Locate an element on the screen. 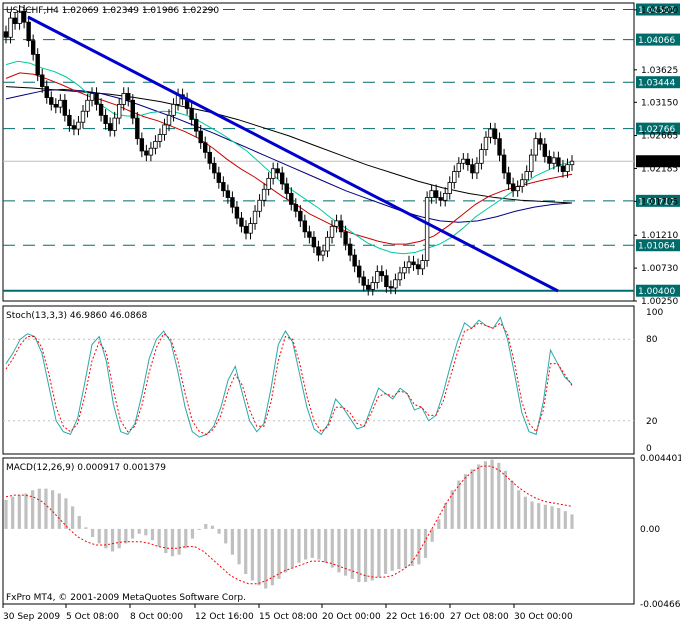  price-tick-label: 1.00250 is located at coordinates (659, 302).